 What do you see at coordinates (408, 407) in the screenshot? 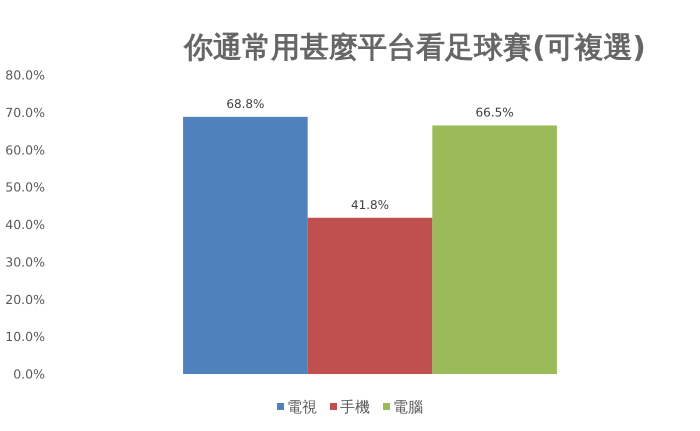
I see `legend-label: 電腦` at bounding box center [408, 407].